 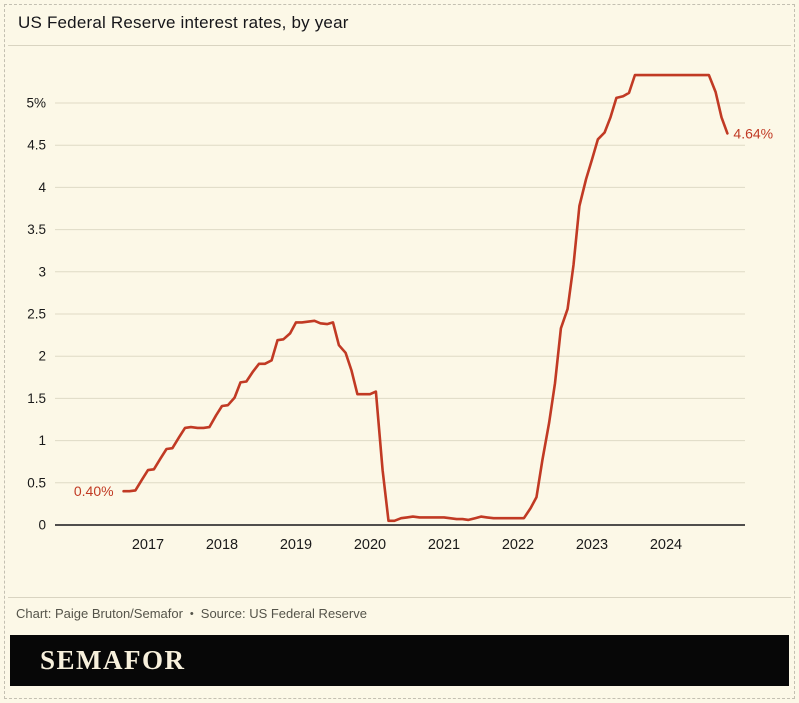 I want to click on x-tick-label: 2021, so click(x=444, y=545).